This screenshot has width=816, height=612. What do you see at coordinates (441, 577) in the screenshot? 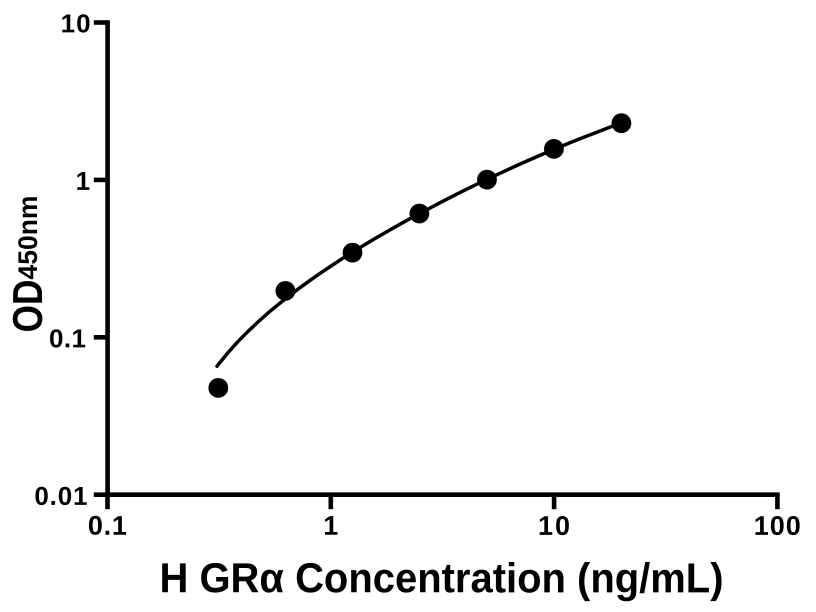
I see `svg-text: H GRα Concentration (ng/mL)` at bounding box center [441, 577].